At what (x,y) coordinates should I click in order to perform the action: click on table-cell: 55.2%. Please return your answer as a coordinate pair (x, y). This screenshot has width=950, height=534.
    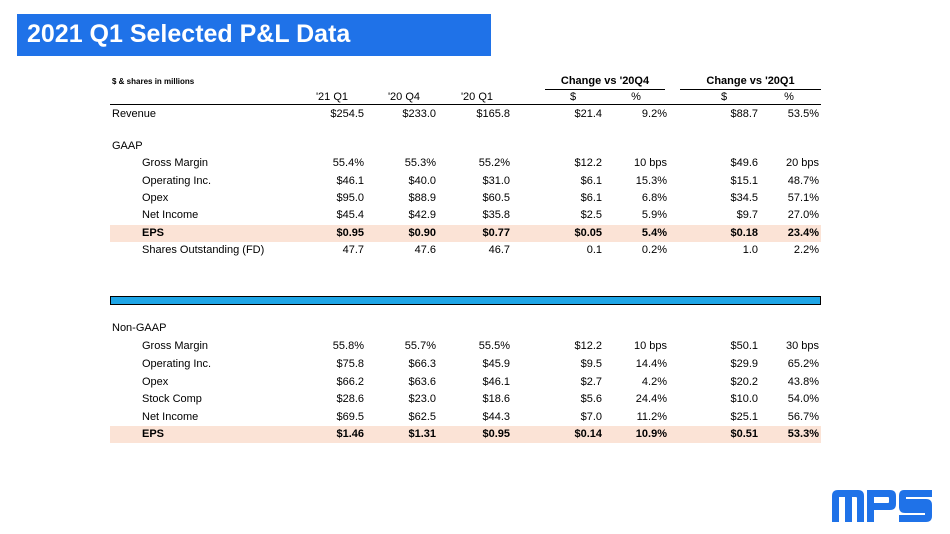
    Looking at the image, I should click on (494, 163).